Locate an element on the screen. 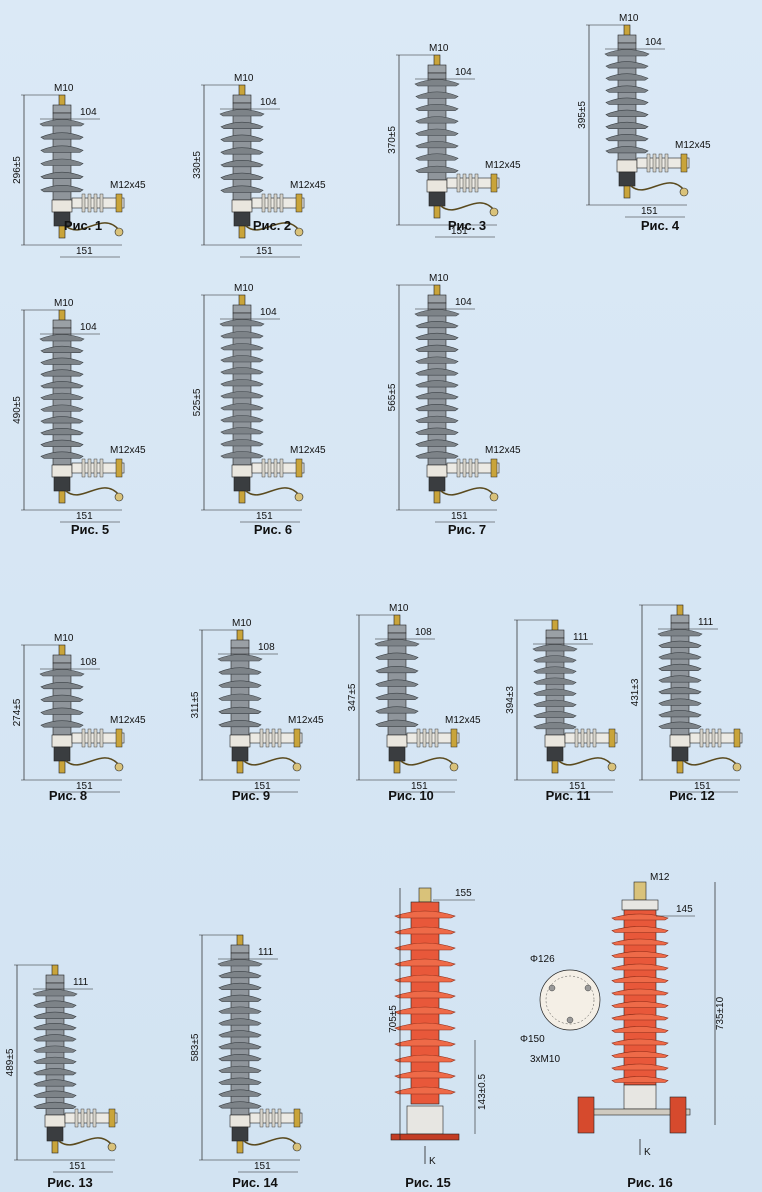  arrester-drawing: 490±5 104 M10 M12x45 151 is located at coordinates (79, 410).